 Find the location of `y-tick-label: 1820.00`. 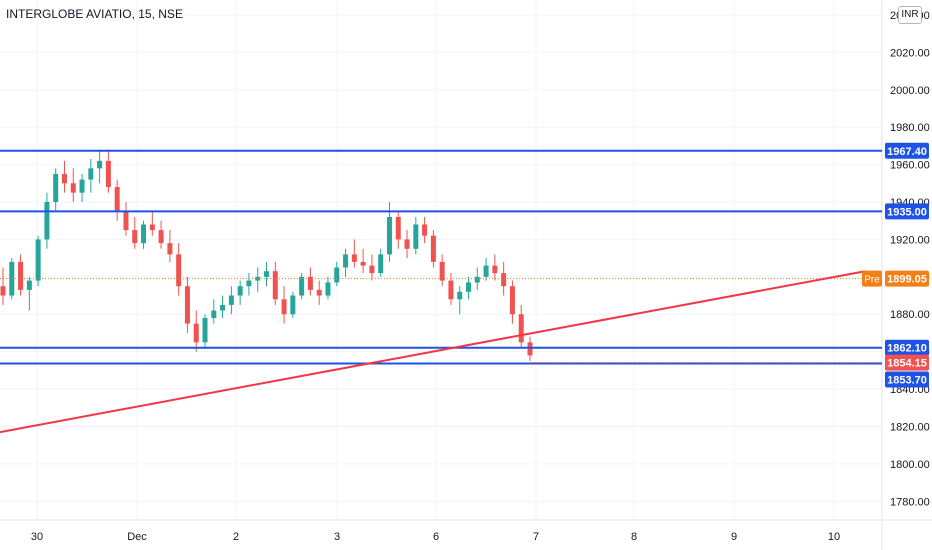

y-tick-label: 1820.00 is located at coordinates (910, 427).